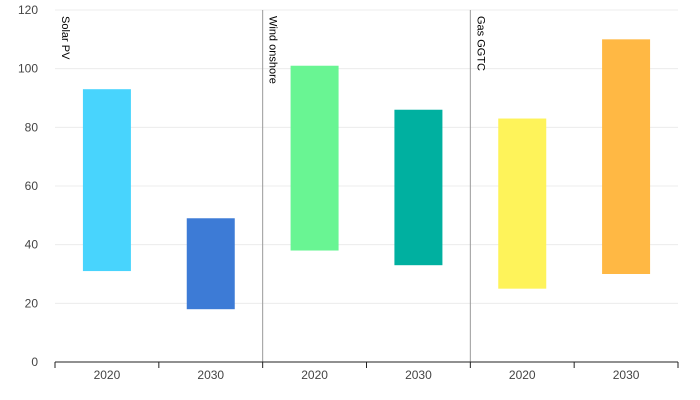 This screenshot has width=700, height=400. What do you see at coordinates (32, 186) in the screenshot?
I see `y-tick-label: 60` at bounding box center [32, 186].